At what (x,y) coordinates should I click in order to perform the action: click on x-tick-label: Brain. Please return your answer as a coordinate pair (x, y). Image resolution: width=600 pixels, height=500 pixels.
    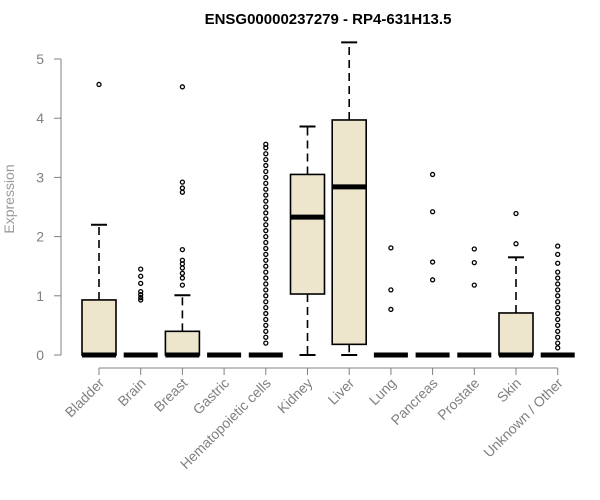
    Looking at the image, I should click on (131, 392).